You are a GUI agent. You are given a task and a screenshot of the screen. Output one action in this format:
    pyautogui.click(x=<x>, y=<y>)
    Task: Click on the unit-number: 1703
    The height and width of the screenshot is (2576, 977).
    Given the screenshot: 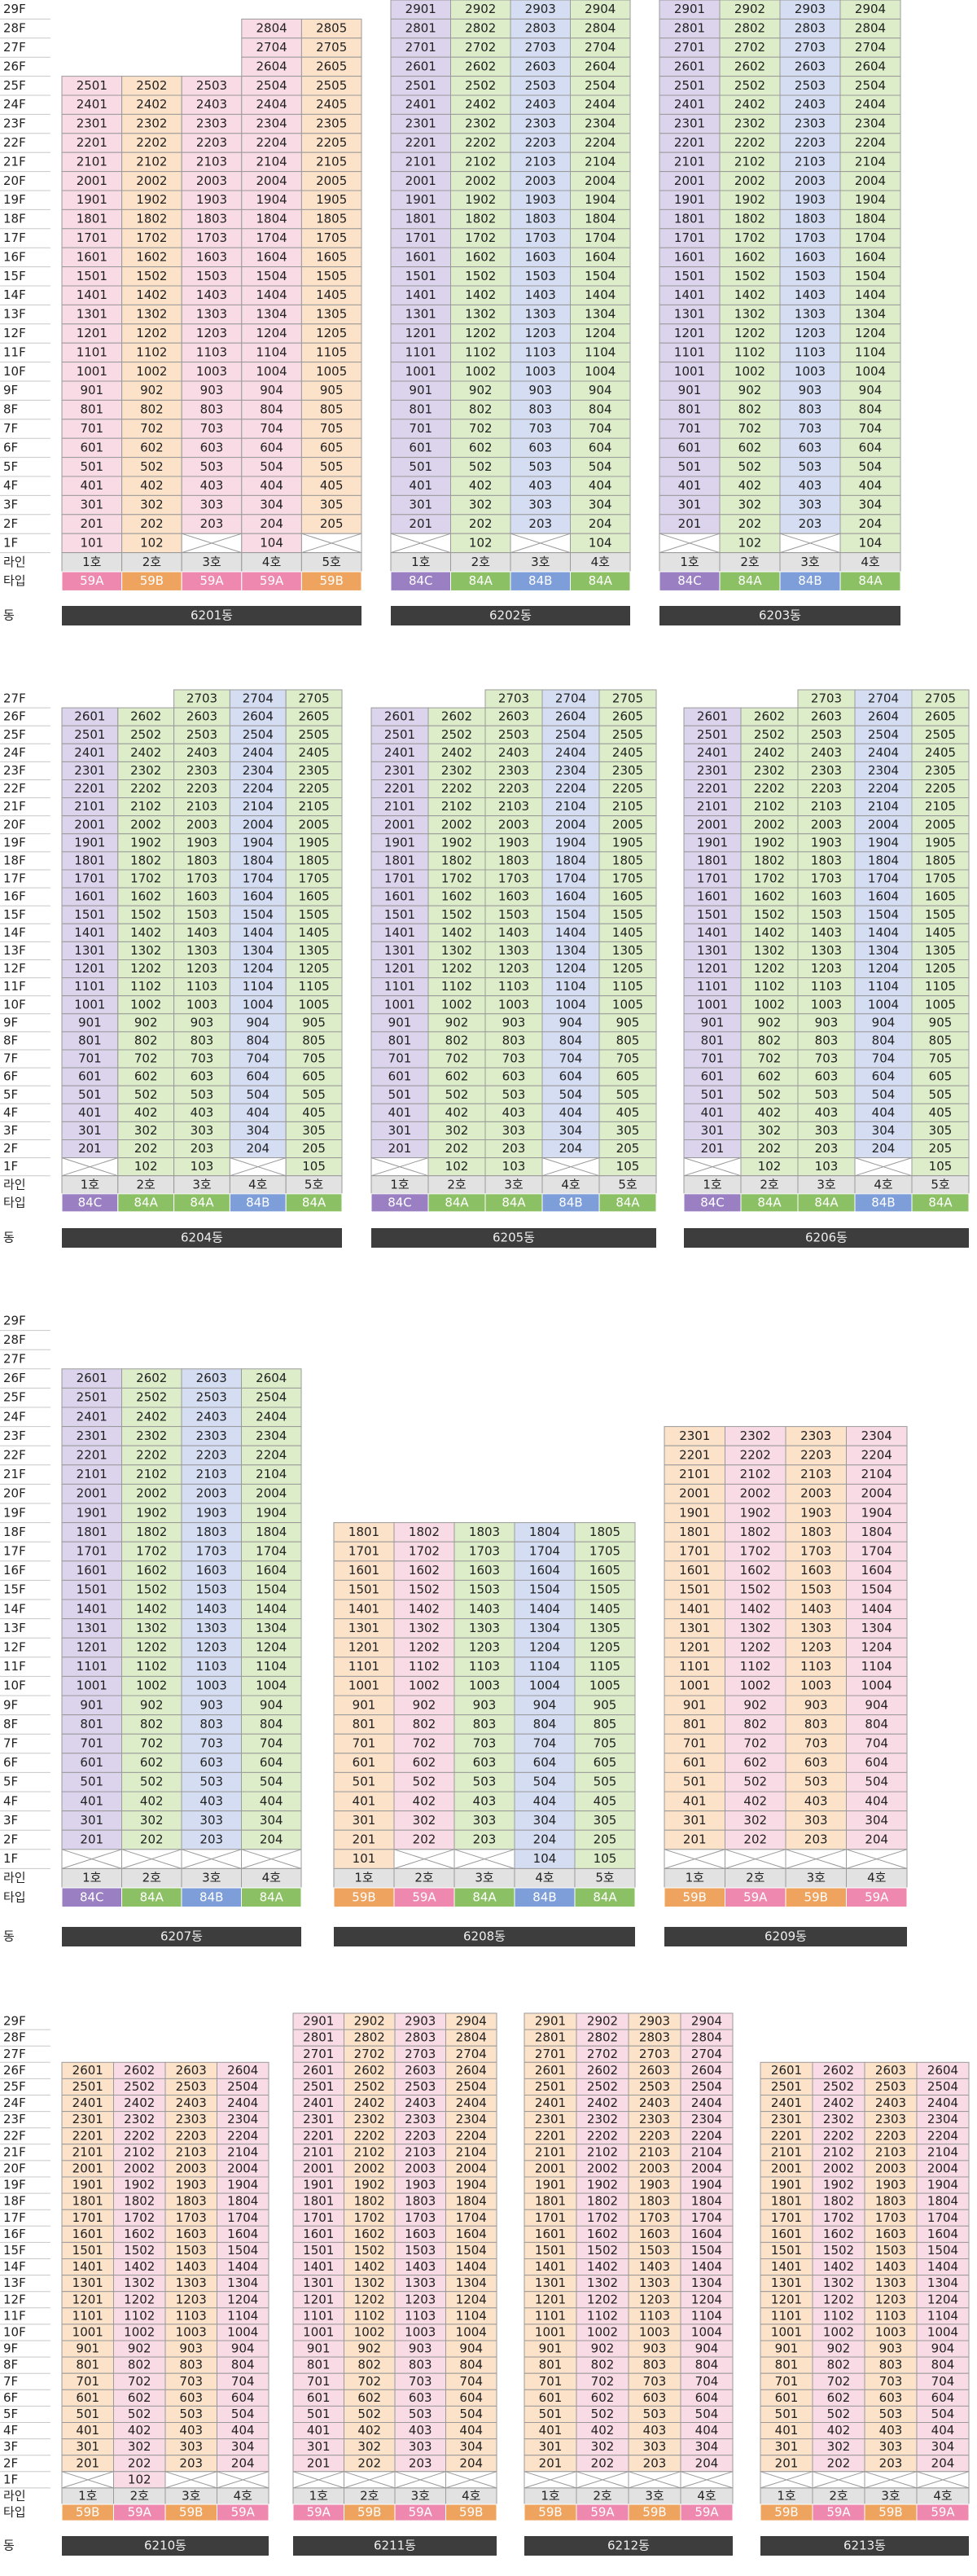 What is the action you would take?
    pyautogui.click(x=212, y=237)
    